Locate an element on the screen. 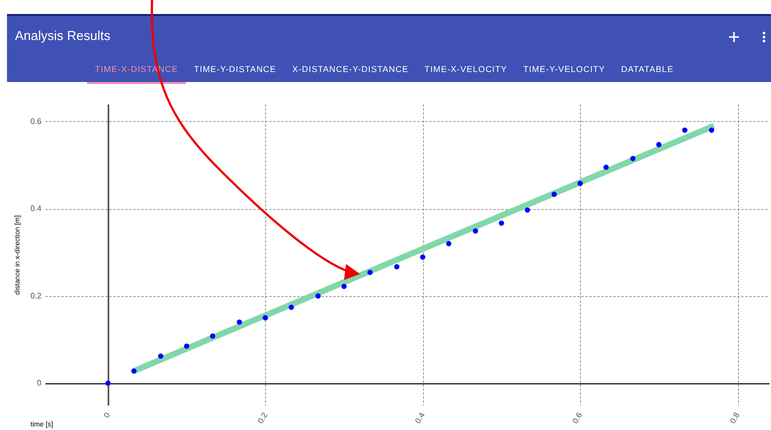  text: TIME-Y-DISTANCE is located at coordinates (235, 70).